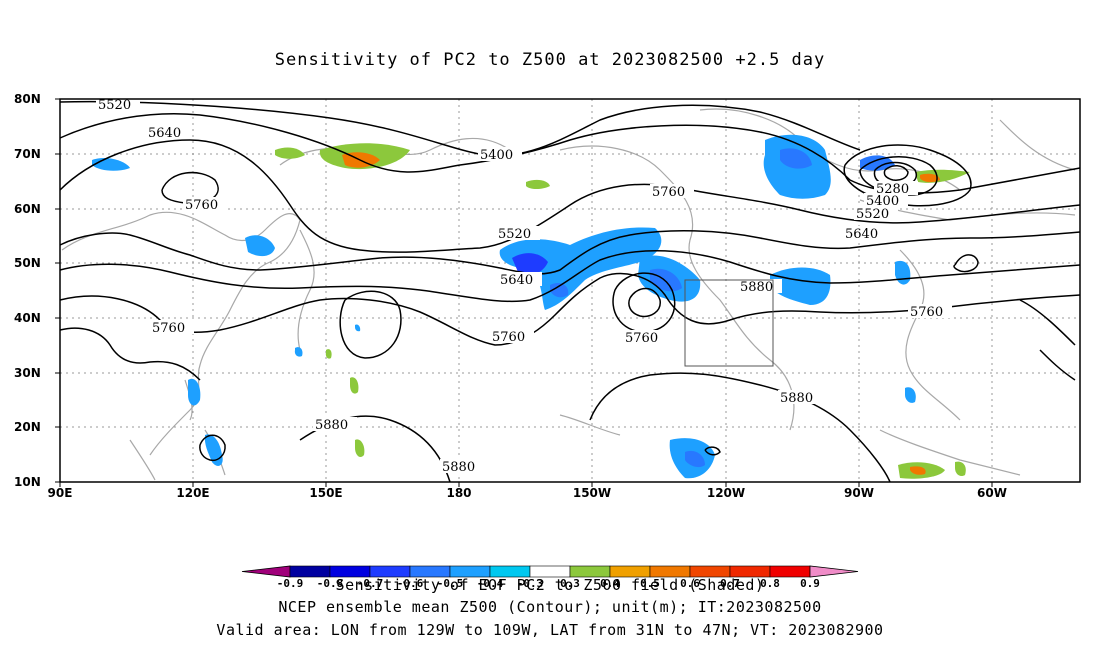  I want to click on colorbar-tick-label: 0.8, so click(770, 583).